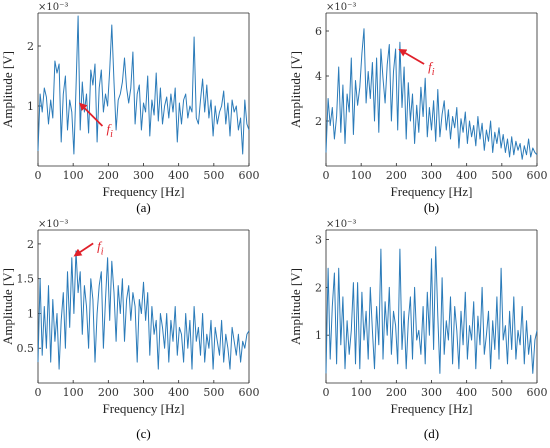 This screenshot has height=448, width=550. I want to click on y-tick-label: 6, so click(318, 31).